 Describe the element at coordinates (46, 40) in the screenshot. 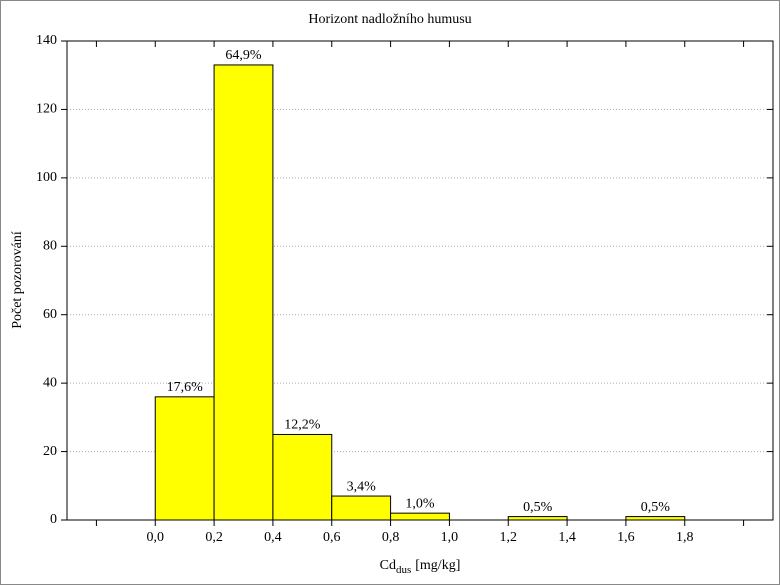

I see `y-tick-label: 140` at that location.